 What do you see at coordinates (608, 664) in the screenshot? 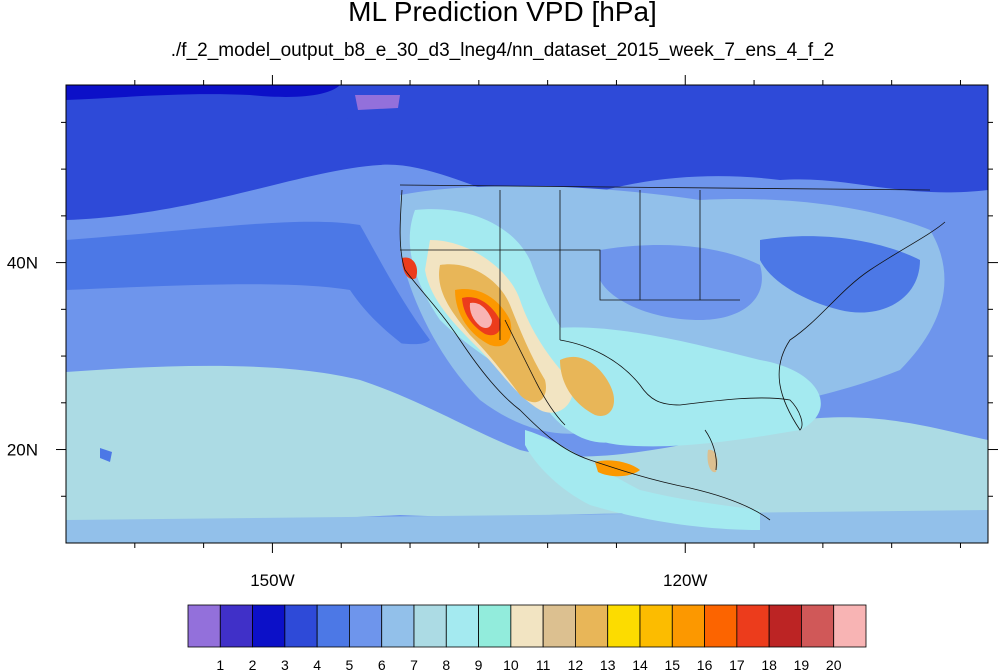
I see `colorbar-label: 13` at bounding box center [608, 664].